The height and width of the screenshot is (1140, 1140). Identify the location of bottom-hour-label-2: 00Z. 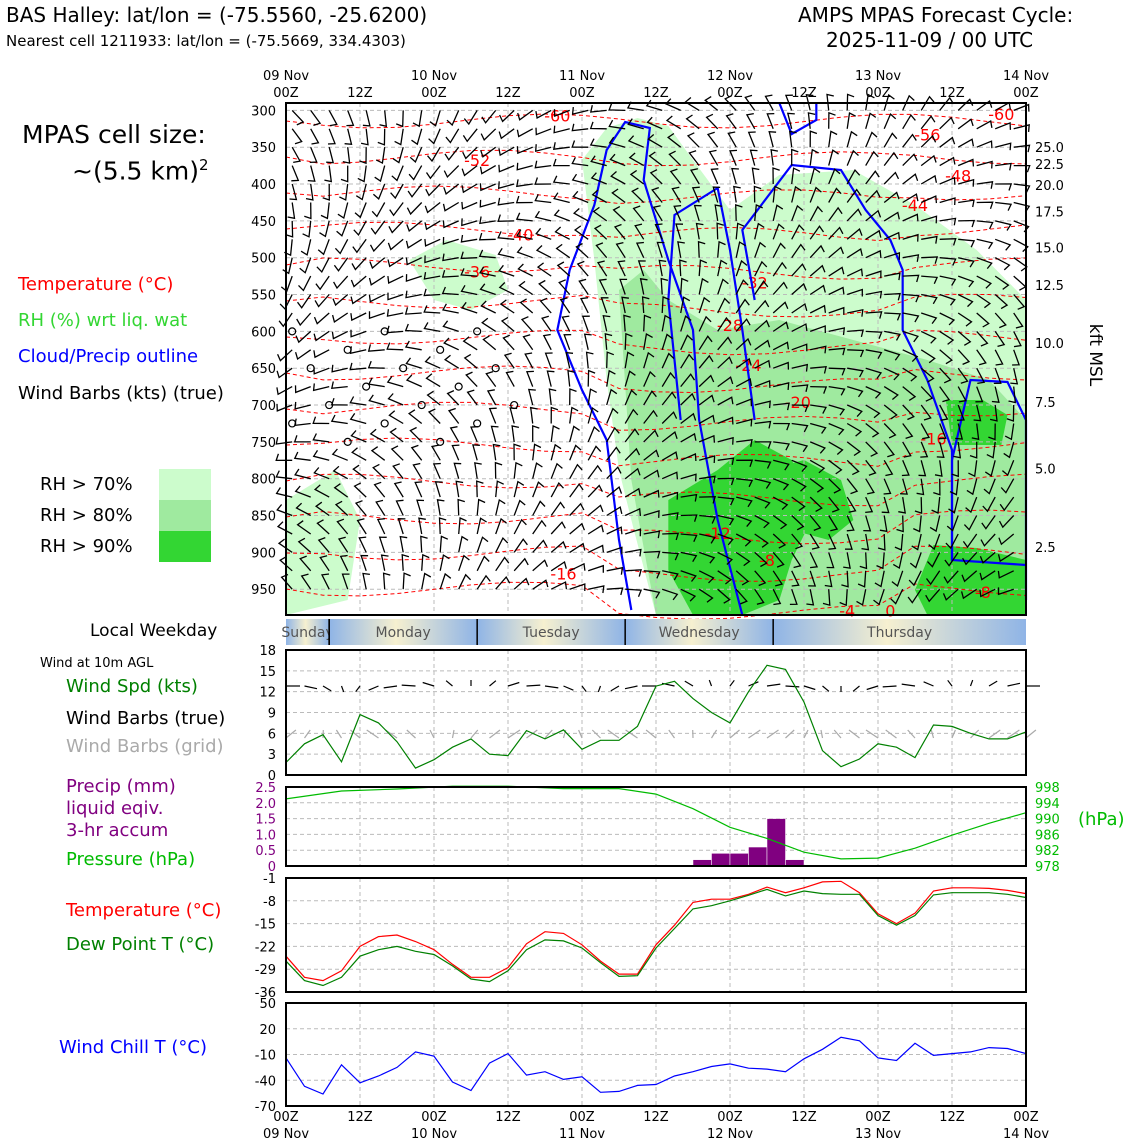
(434, 1117).